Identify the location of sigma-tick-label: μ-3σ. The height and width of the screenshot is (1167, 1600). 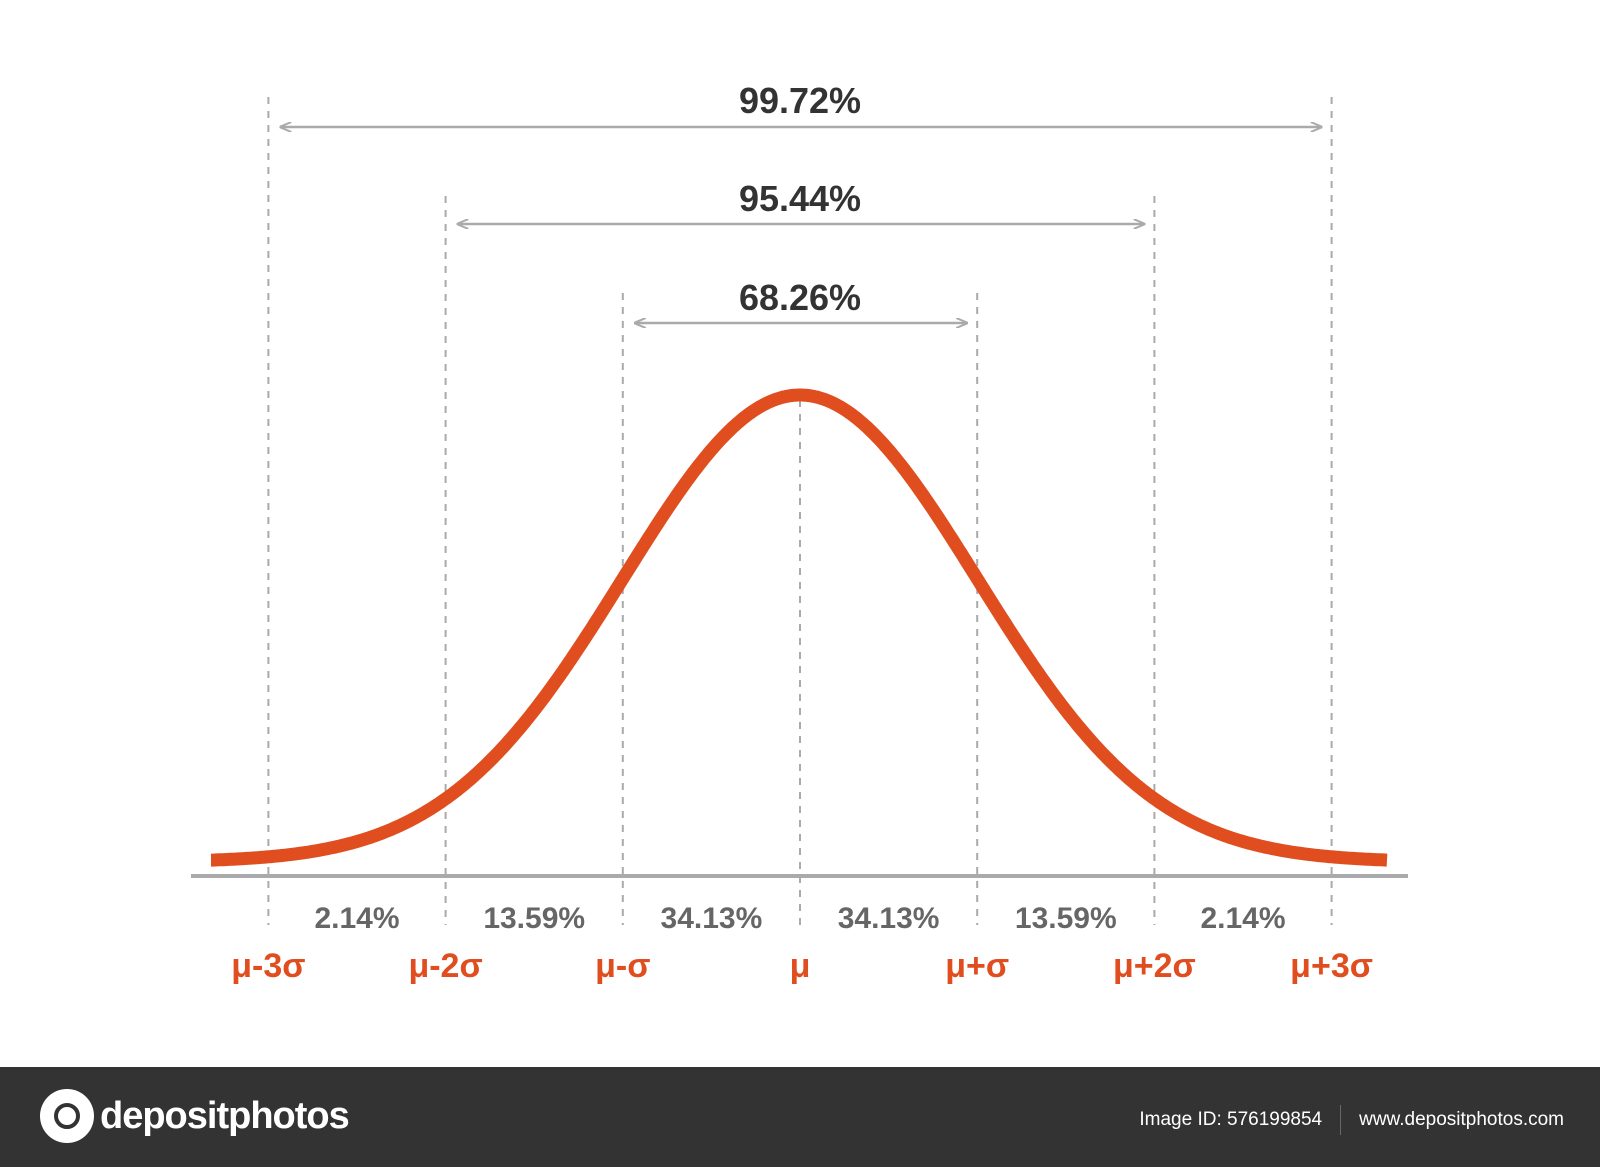
(268, 966).